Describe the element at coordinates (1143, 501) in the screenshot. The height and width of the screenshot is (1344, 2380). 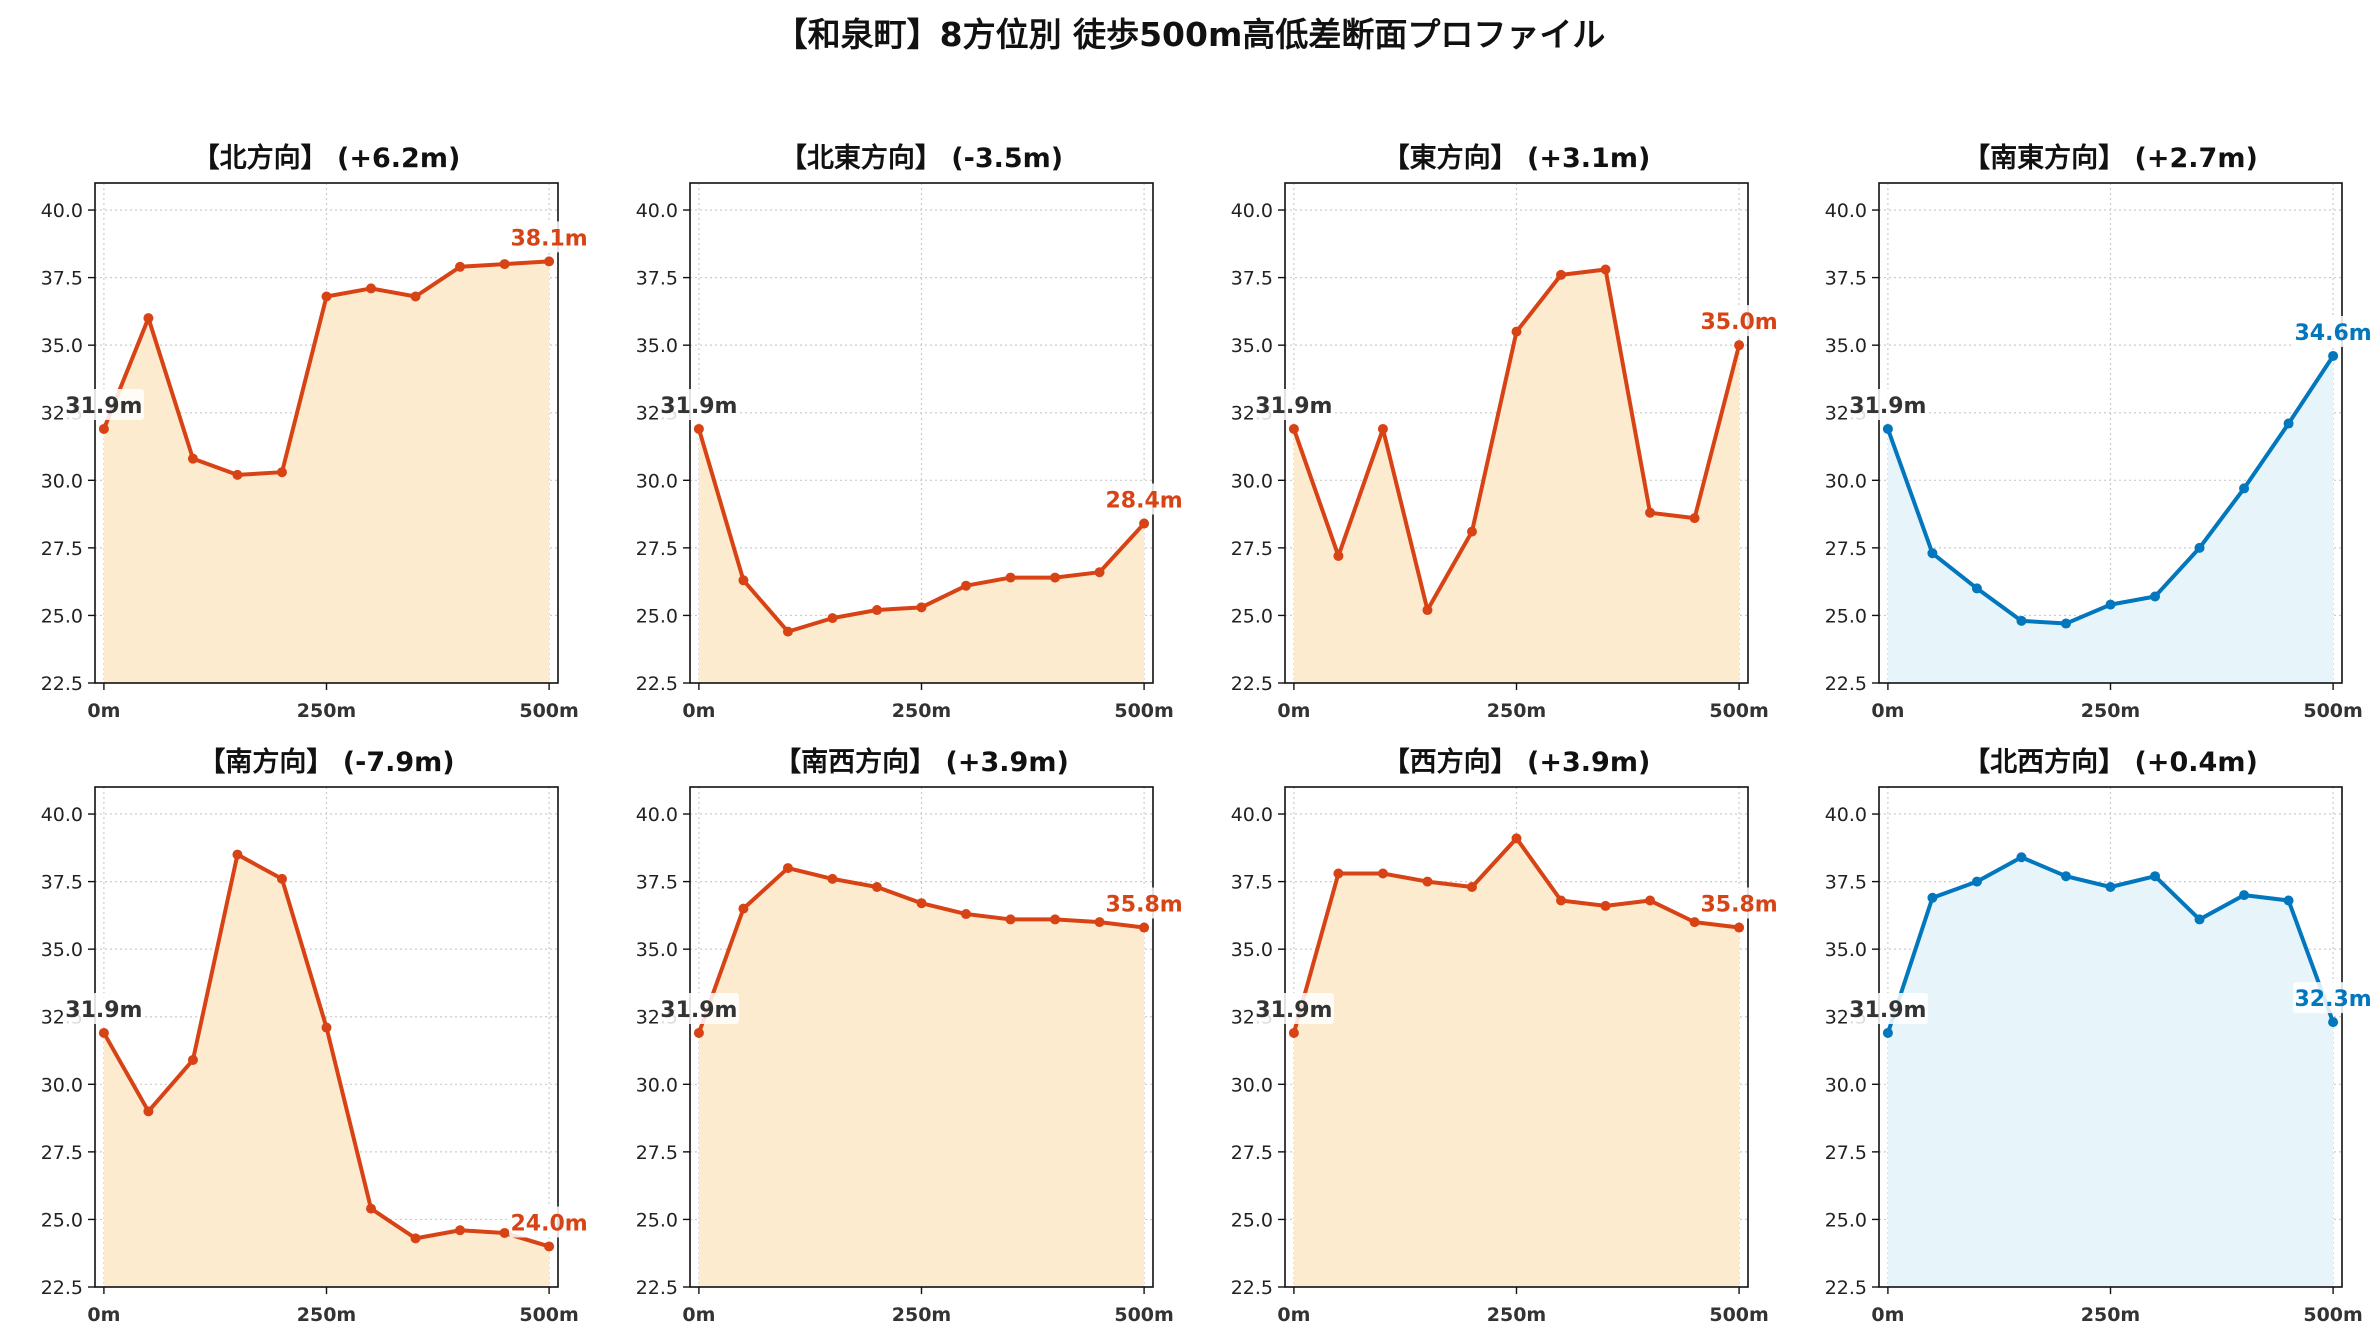
I see `end-label: 28.4m` at that location.